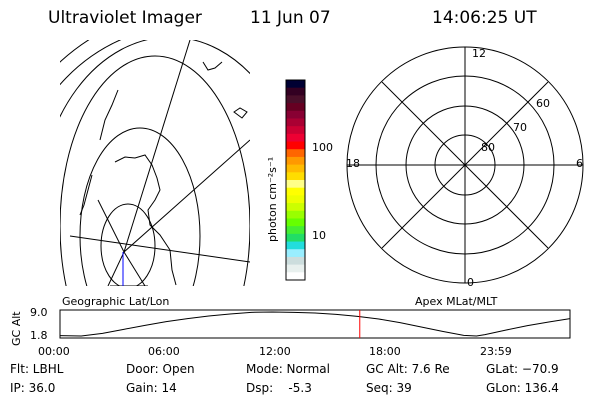 This screenshot has height=400, width=600. I want to click on mlt-label-6: 6, so click(579, 163).